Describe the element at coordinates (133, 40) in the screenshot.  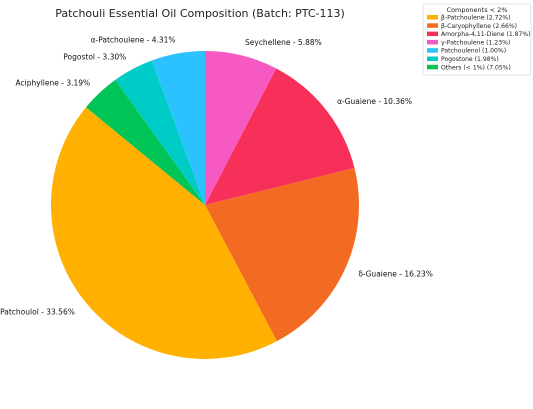
I see `slice-label-patchoulene: α-Patchoulene - 4.31%` at that location.